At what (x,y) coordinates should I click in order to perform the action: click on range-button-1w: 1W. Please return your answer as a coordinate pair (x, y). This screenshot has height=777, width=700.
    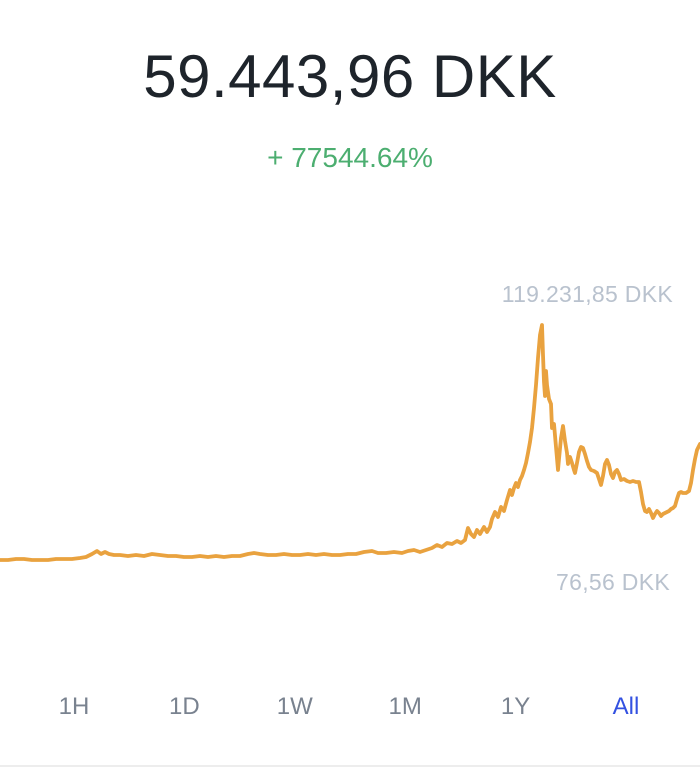
    Looking at the image, I should click on (295, 707).